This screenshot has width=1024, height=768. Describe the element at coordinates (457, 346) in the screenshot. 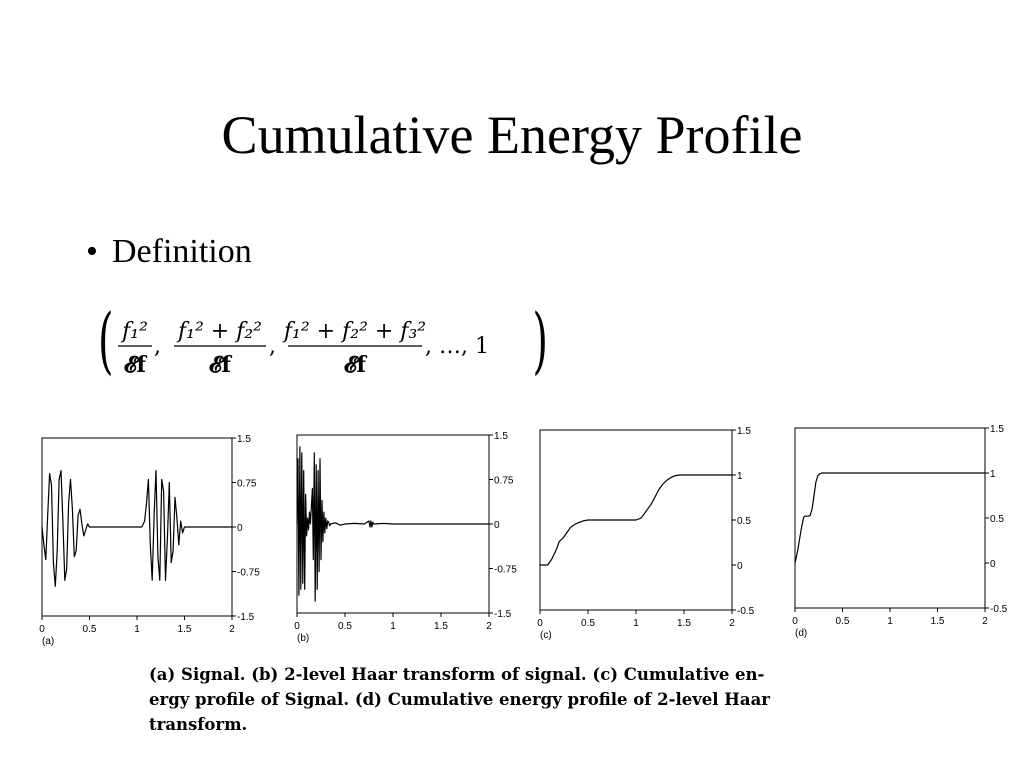

I see `formula-tail: , …, 1` at that location.